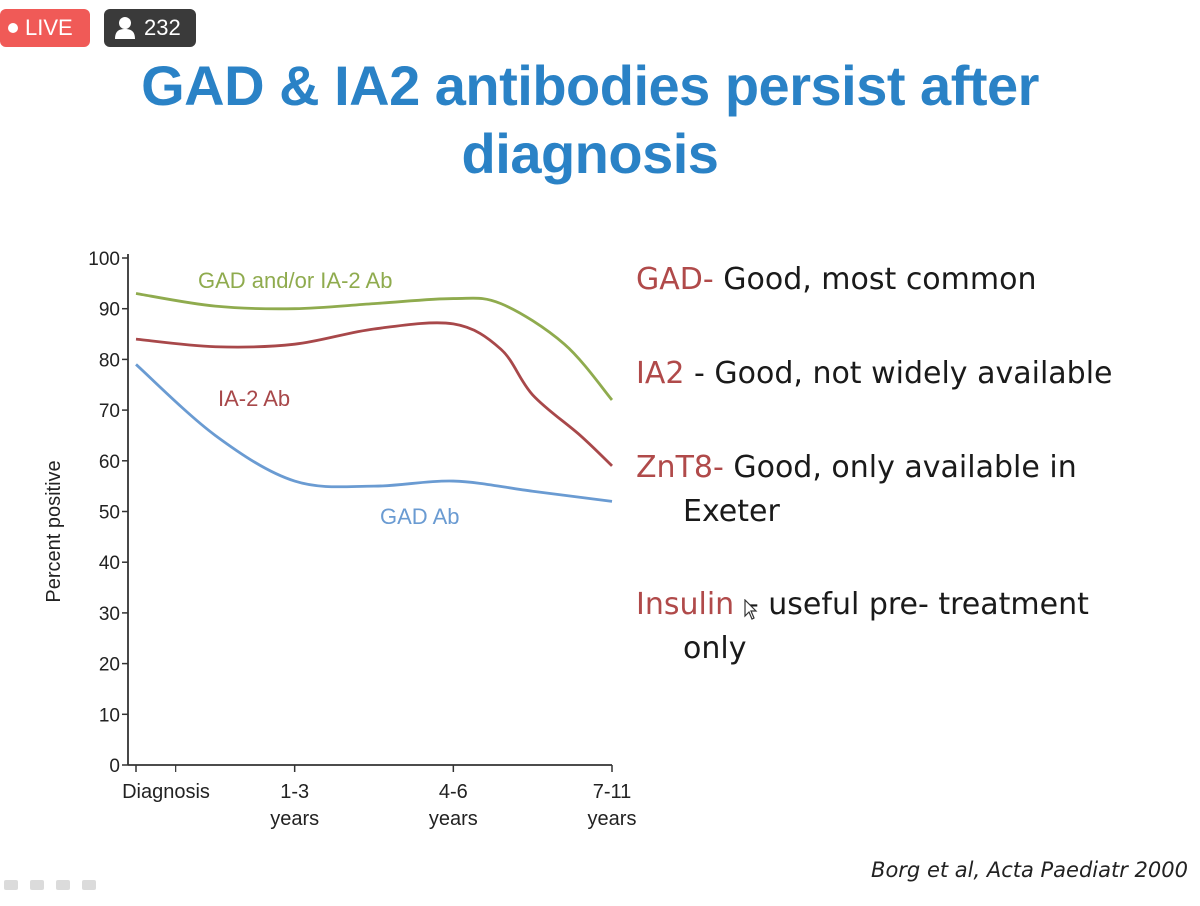  What do you see at coordinates (109, 665) in the screenshot?
I see `y-tick-label: 20` at bounding box center [109, 665].